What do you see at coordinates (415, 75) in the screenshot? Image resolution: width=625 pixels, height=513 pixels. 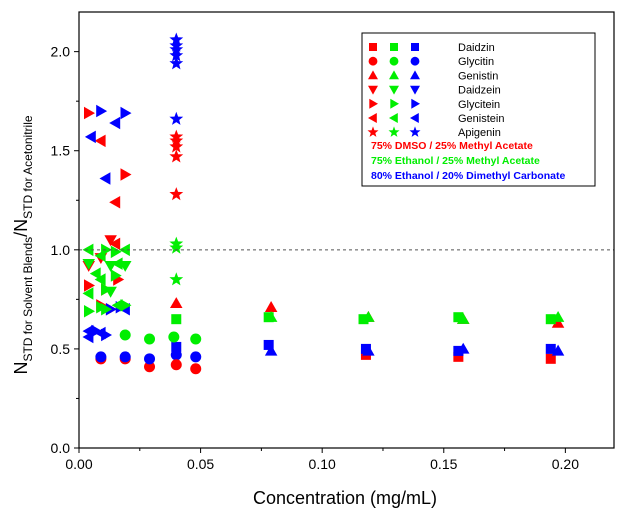 I see `legend-marker-blue-triangle-up` at bounding box center [415, 75].